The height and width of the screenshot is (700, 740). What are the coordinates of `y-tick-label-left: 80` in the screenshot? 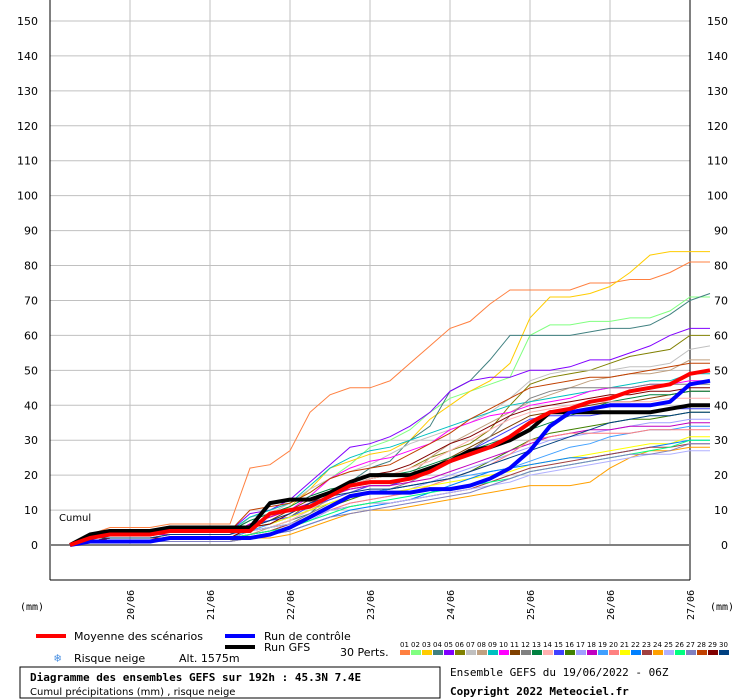 It's located at (31, 266).